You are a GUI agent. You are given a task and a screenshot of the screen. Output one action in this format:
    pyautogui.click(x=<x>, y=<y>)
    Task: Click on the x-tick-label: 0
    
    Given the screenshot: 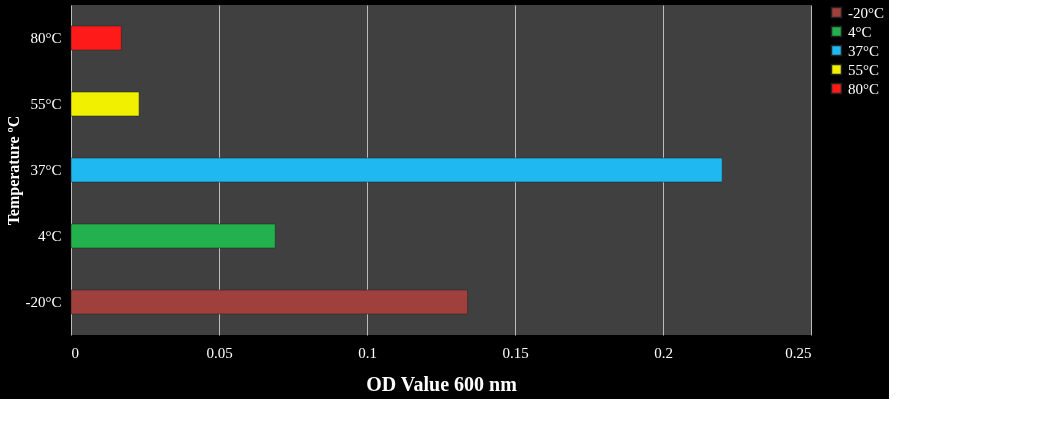 What is the action you would take?
    pyautogui.click(x=75, y=352)
    